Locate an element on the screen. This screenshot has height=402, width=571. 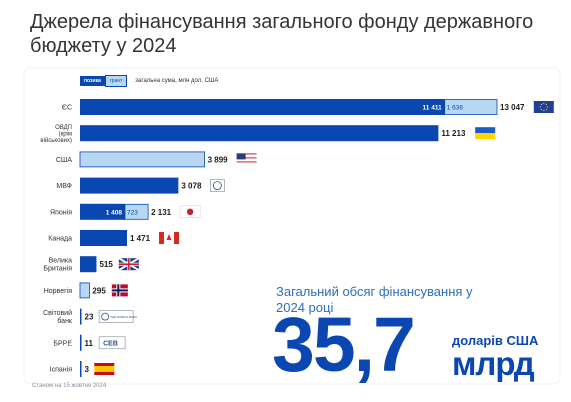
category-label: Світовий банк is located at coordinates (58, 317).